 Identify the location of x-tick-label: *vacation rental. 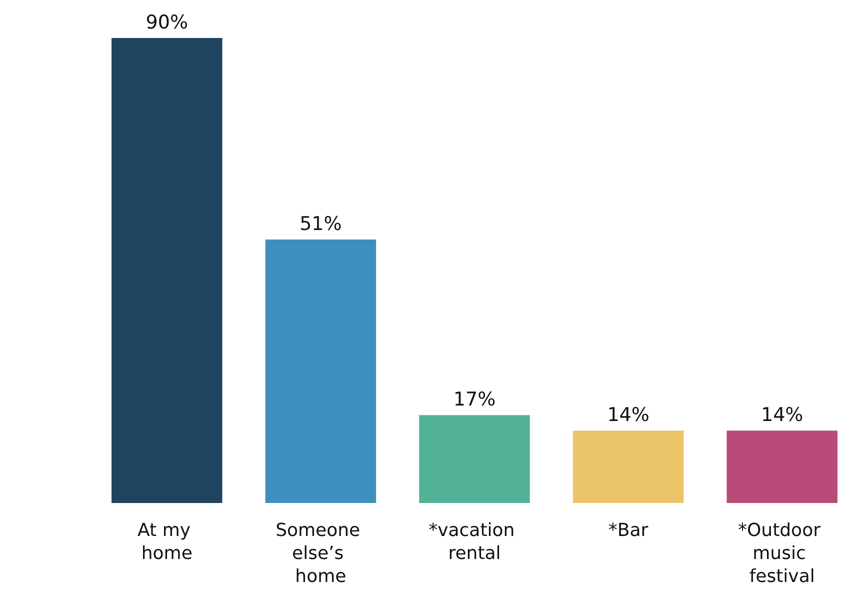
(474, 542).